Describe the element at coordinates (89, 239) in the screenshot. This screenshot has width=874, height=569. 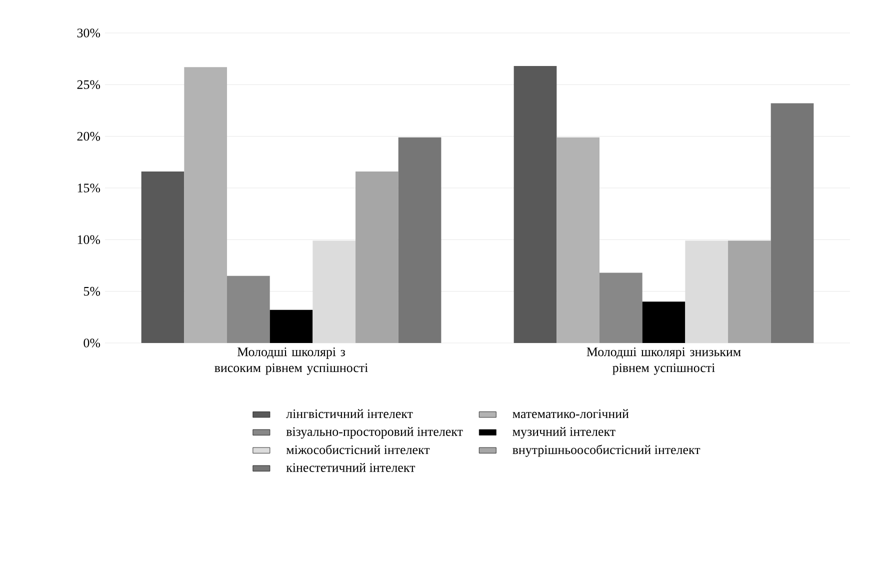
I see `y-tick-label: 10%` at that location.